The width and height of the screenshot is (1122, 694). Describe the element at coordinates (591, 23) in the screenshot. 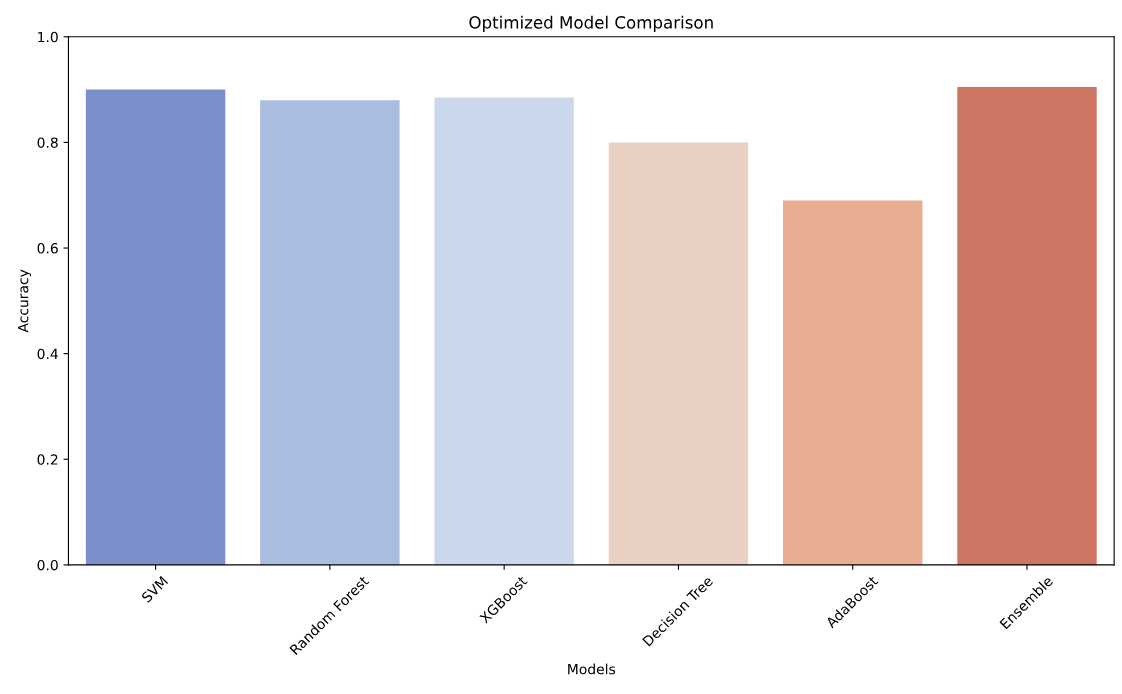

I see `chart-title: Optimized Model Comparison` at that location.